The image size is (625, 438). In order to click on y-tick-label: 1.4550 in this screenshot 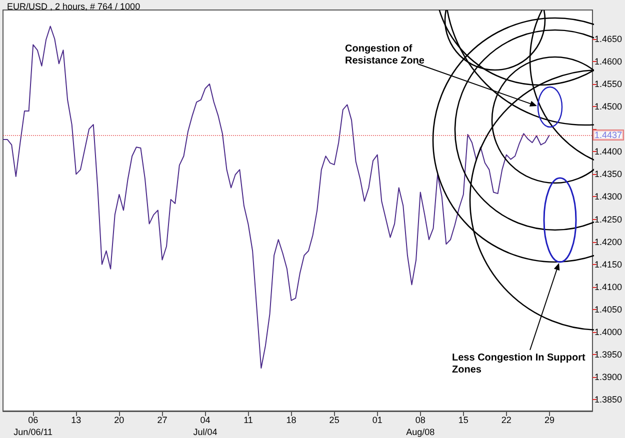, I will do `click(608, 83)`.